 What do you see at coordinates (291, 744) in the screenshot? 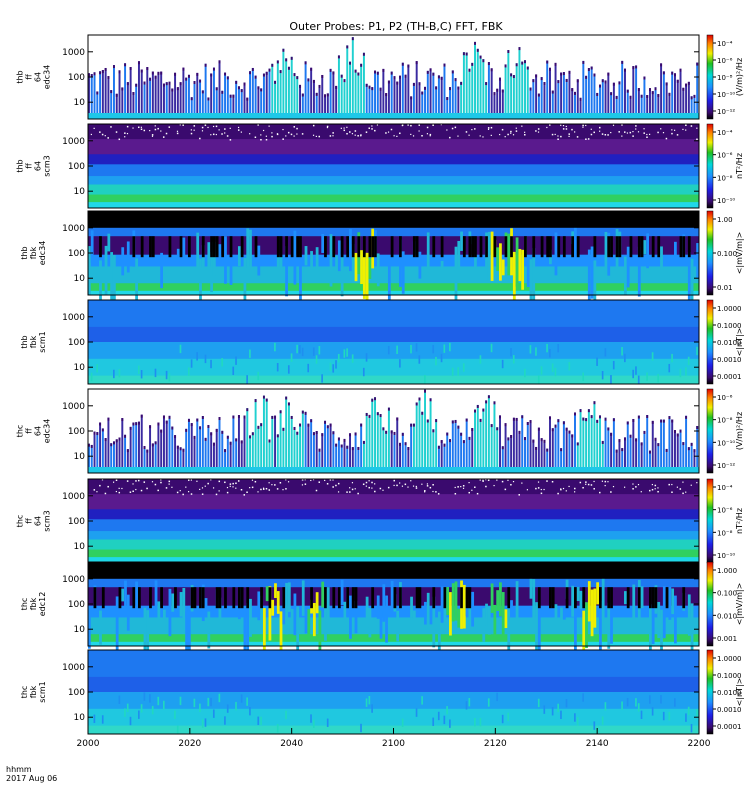
I see `x-tick-label: 2040` at bounding box center [291, 744].